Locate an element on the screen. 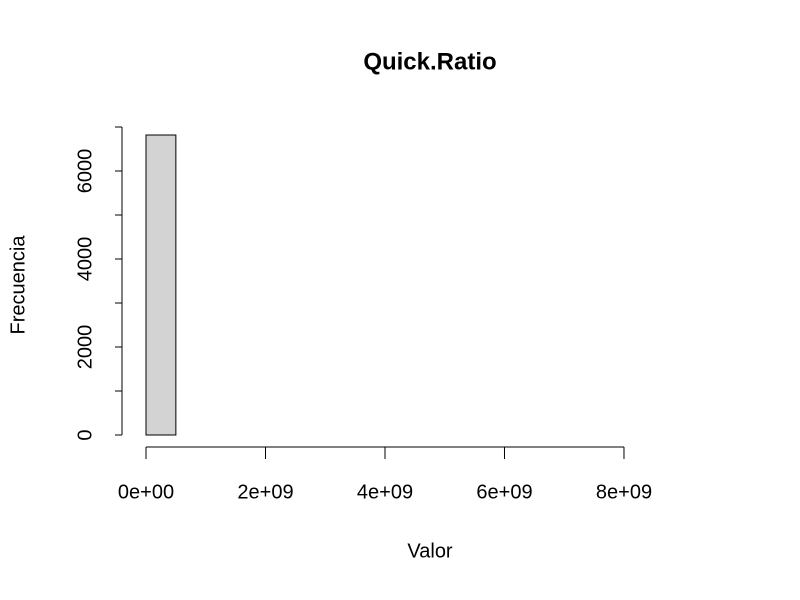 This screenshot has width=800, height=600. y-axis-label: Frecuencia is located at coordinates (18, 285).